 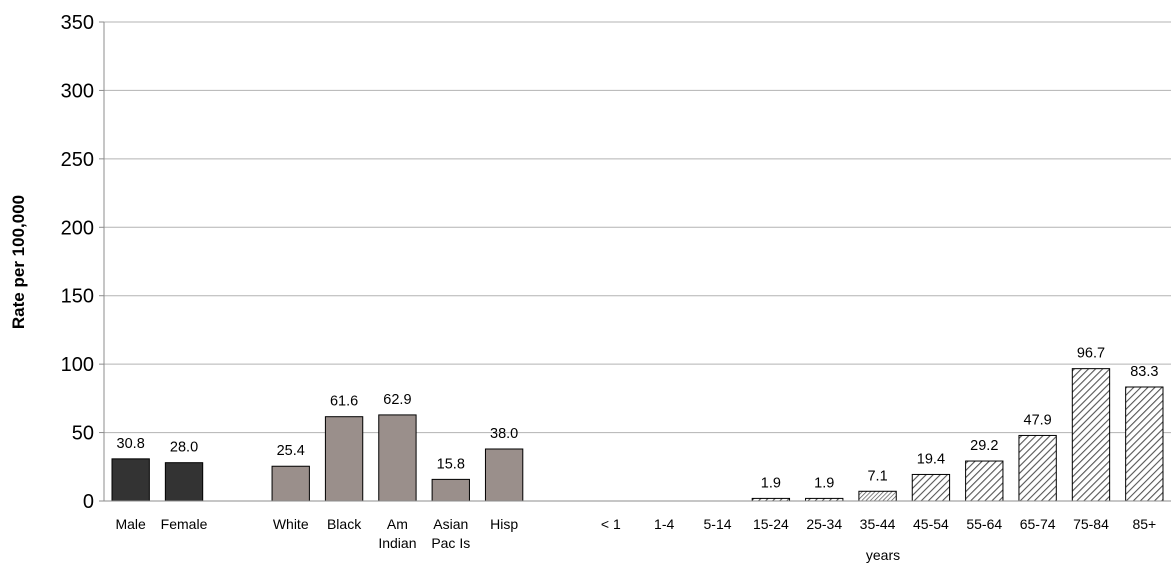 I want to click on data-label: 15.8, so click(x=451, y=464).